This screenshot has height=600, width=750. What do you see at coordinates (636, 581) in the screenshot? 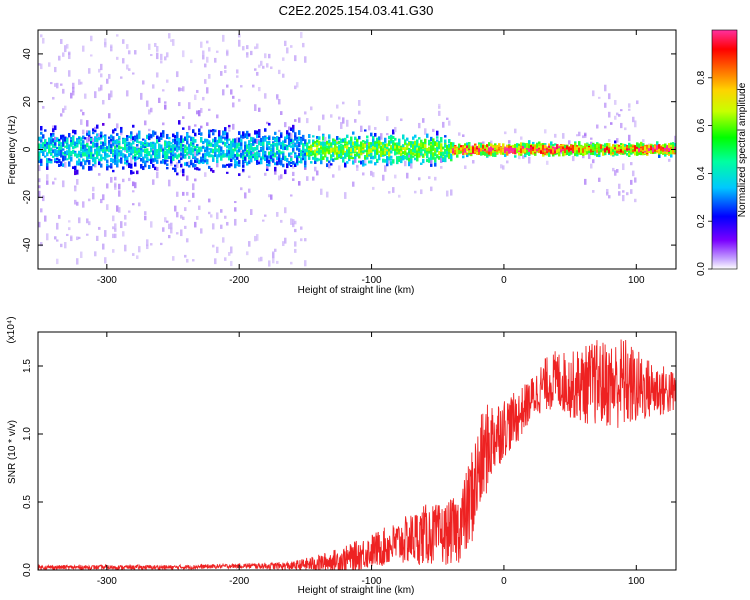
I see `snr-x-tick-label: 100` at bounding box center [636, 581].